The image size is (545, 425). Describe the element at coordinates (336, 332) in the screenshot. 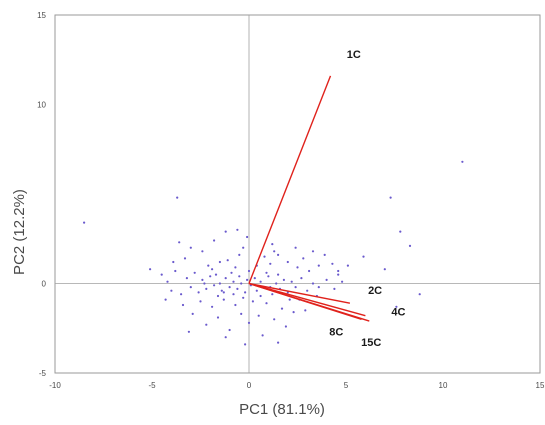

I see `loading-label-8c: 8C` at that location.